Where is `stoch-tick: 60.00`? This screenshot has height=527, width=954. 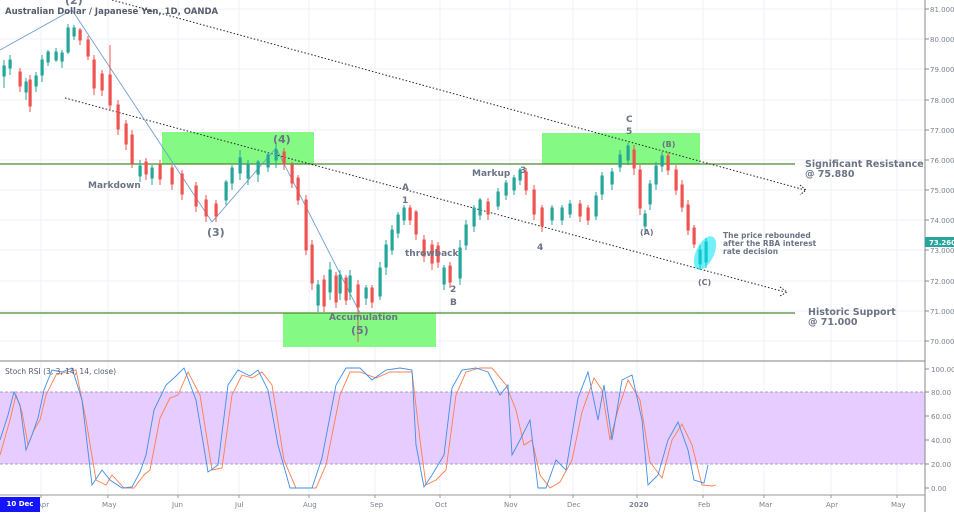 stoch-tick: 60.00 is located at coordinates (941, 417).